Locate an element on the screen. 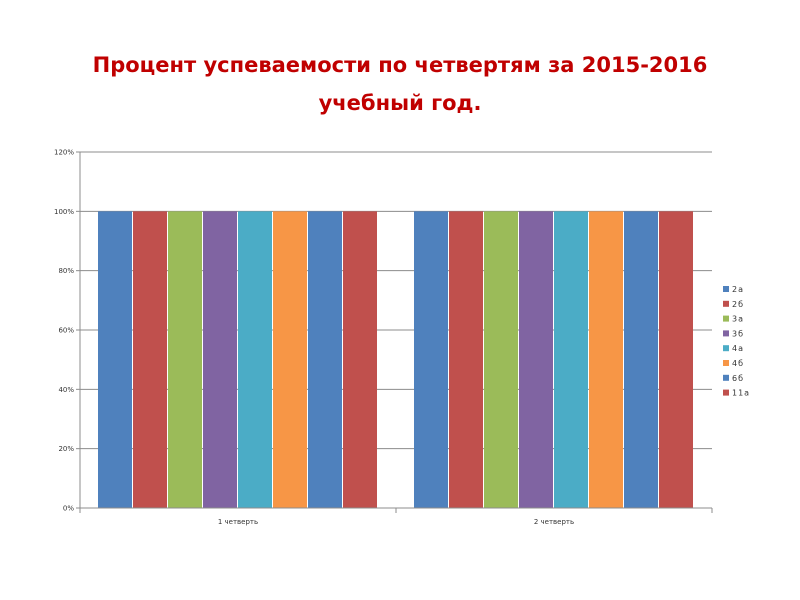 This screenshot has width=800, height=600. bar-2б-1 is located at coordinates (150, 360).